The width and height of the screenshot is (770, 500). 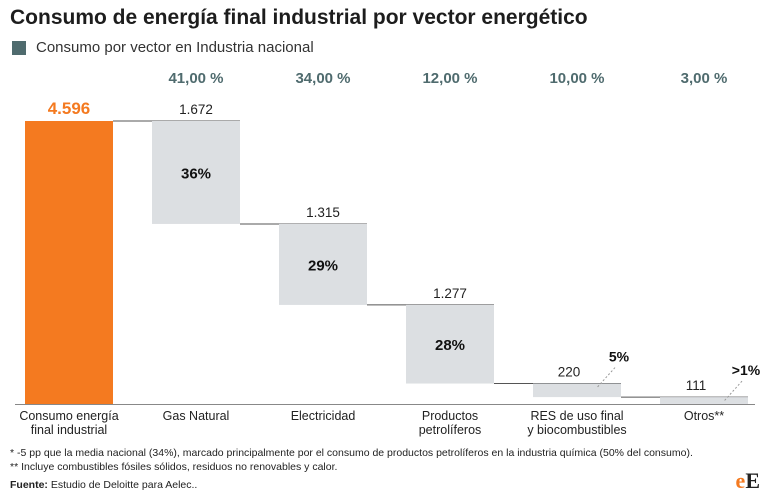 I want to click on brand-logo: eE, so click(x=748, y=481).